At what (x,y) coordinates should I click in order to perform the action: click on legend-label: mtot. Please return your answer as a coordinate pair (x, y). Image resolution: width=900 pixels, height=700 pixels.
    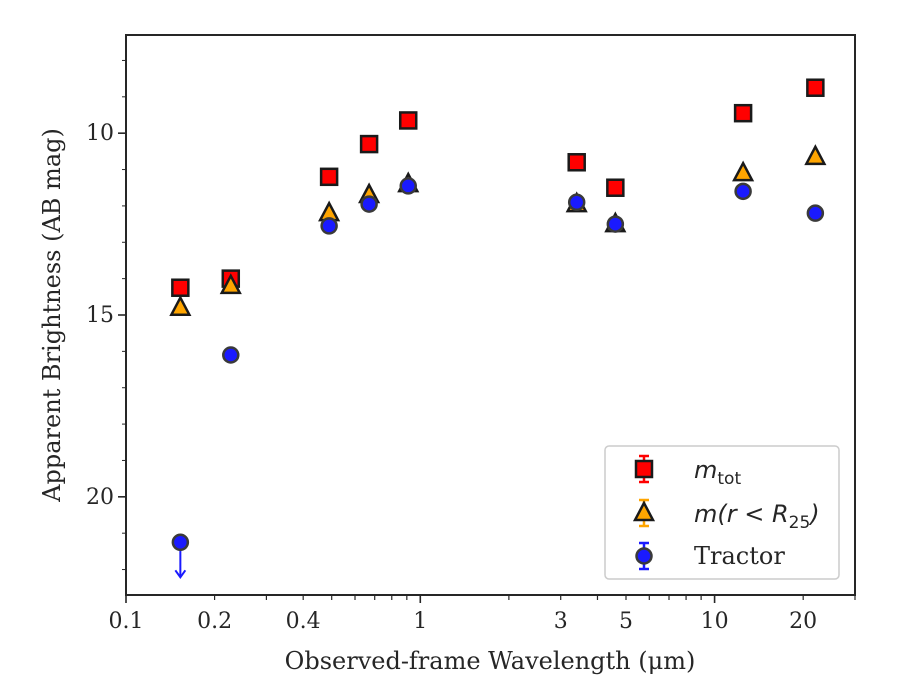
    Looking at the image, I should click on (717, 472).